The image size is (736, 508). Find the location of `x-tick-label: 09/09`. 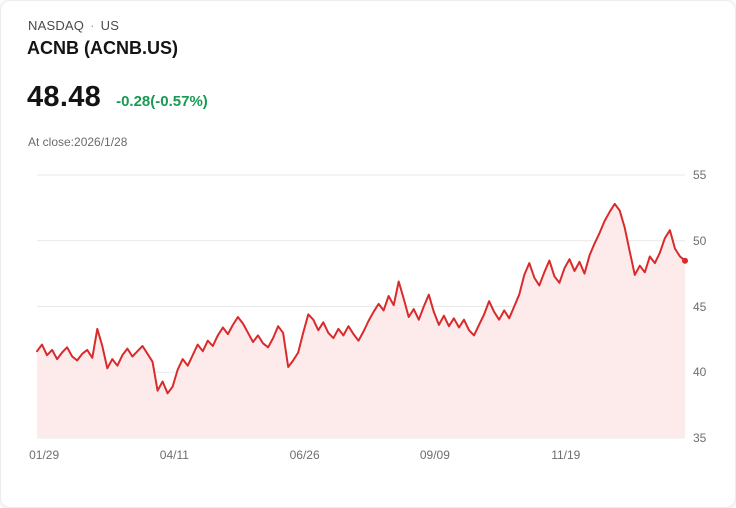

x-tick-label: 09/09 is located at coordinates (434, 455).